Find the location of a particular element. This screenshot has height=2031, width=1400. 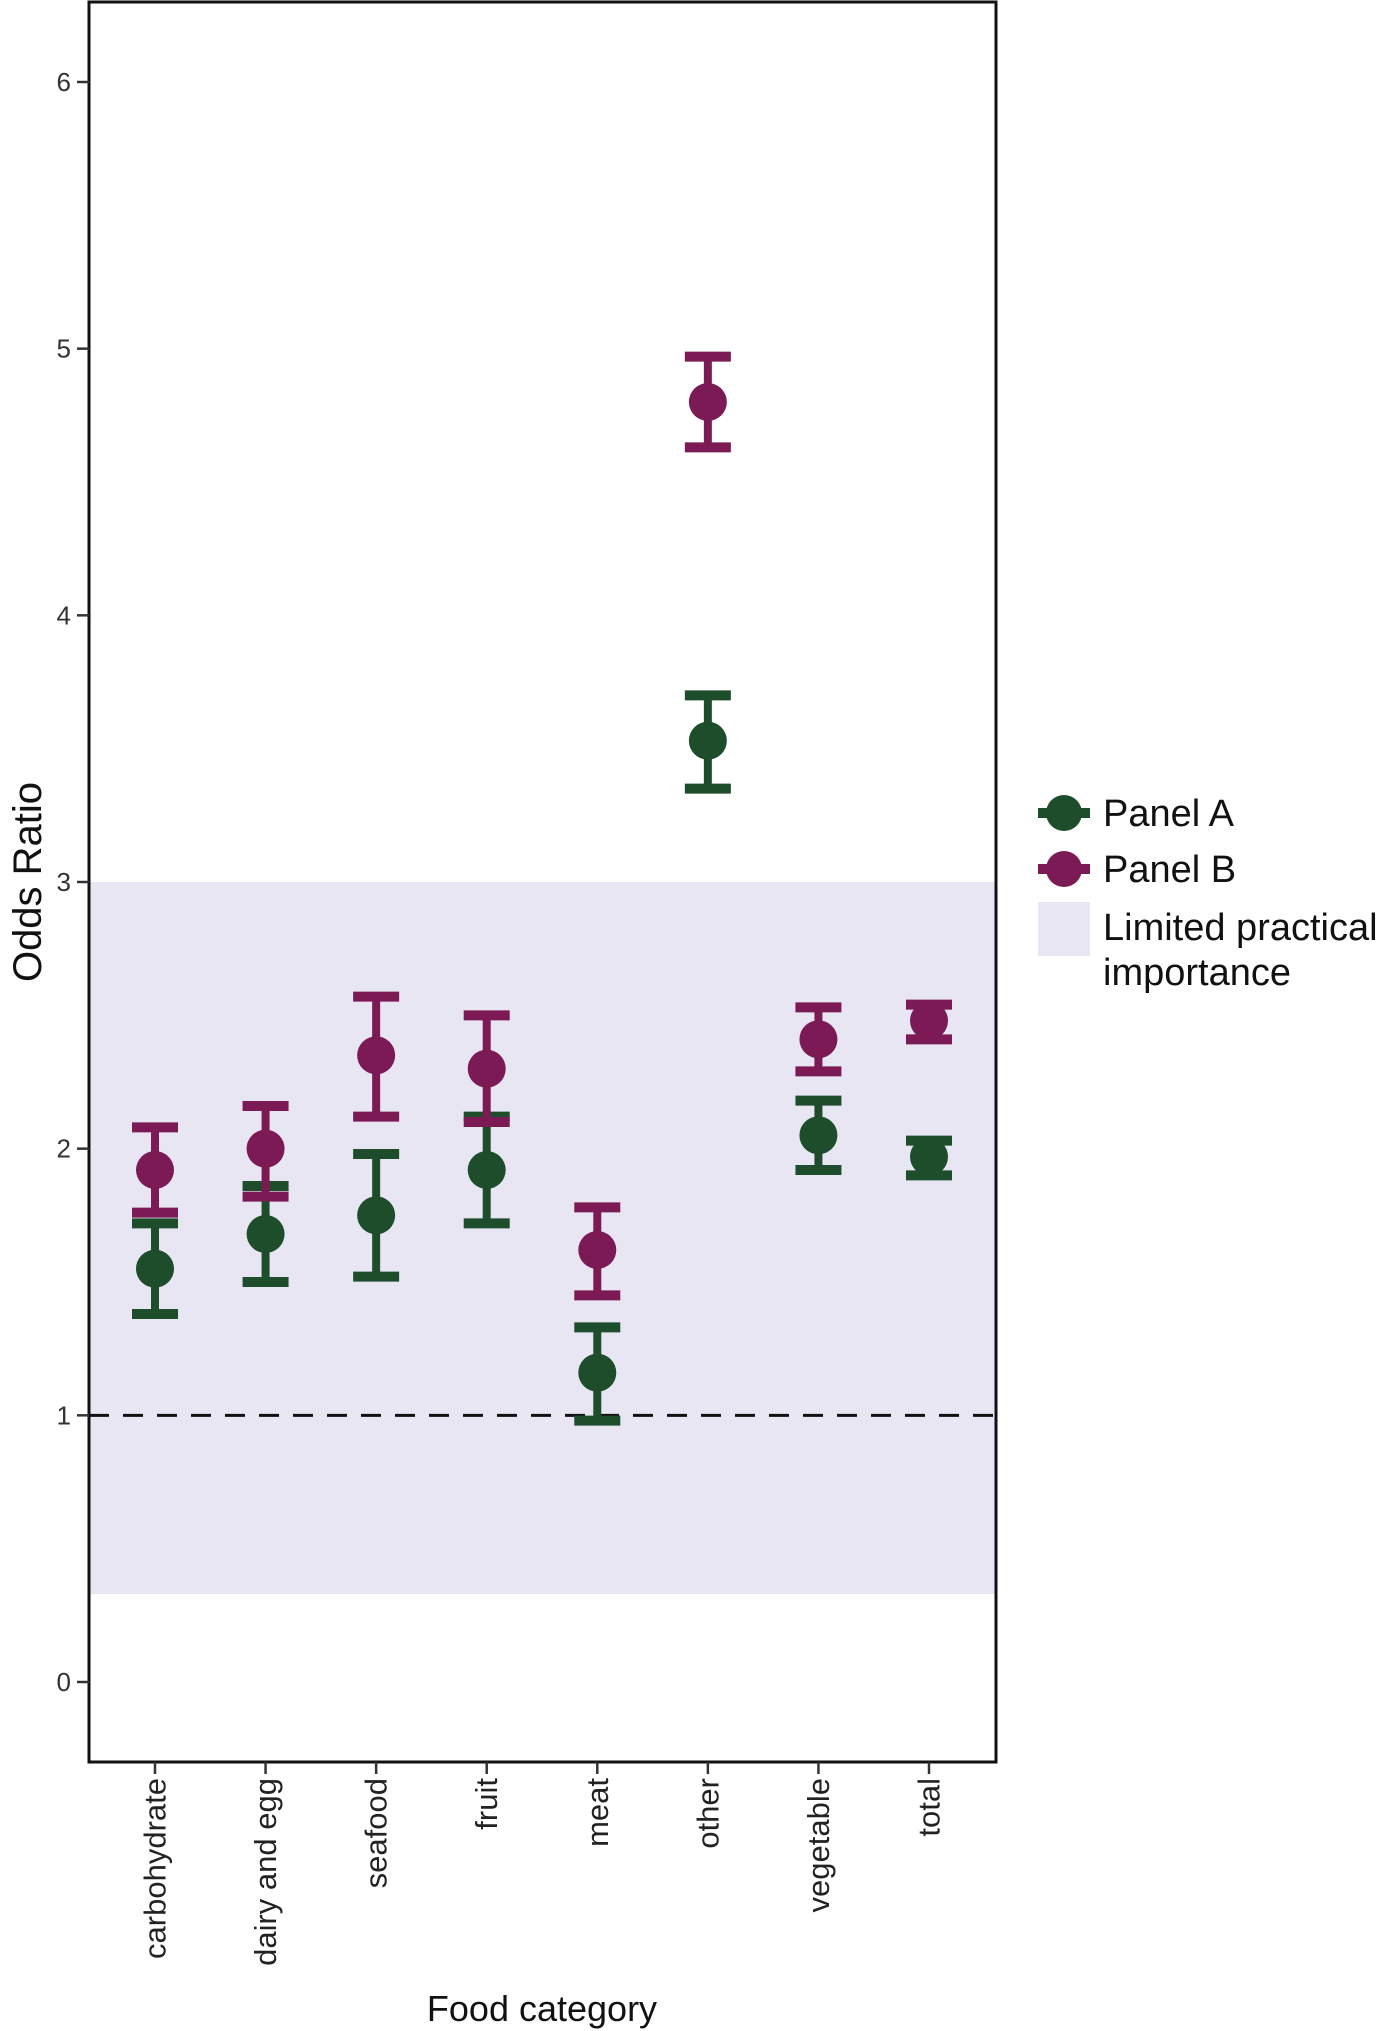

x-tick-label: dairy and egg is located at coordinates (265, 1872).